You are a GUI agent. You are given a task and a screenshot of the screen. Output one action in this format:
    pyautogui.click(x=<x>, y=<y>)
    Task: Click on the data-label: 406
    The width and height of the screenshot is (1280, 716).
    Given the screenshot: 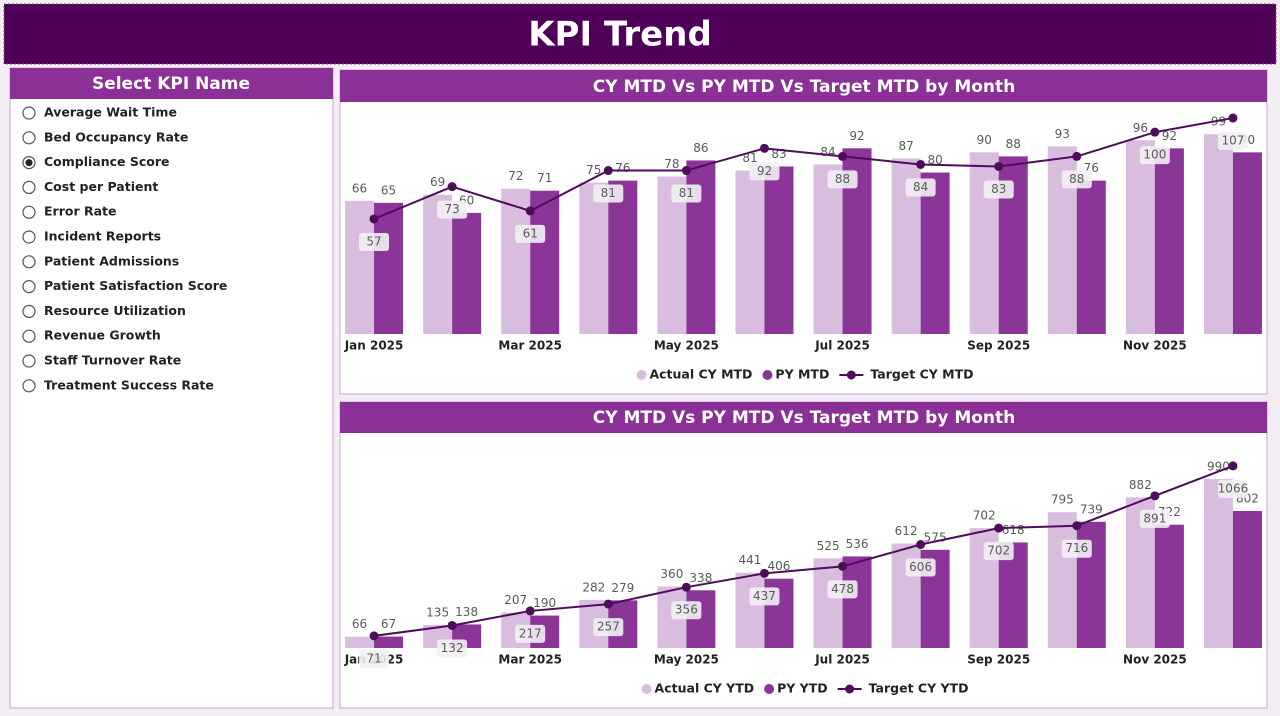 What is the action you would take?
    pyautogui.click(x=779, y=566)
    